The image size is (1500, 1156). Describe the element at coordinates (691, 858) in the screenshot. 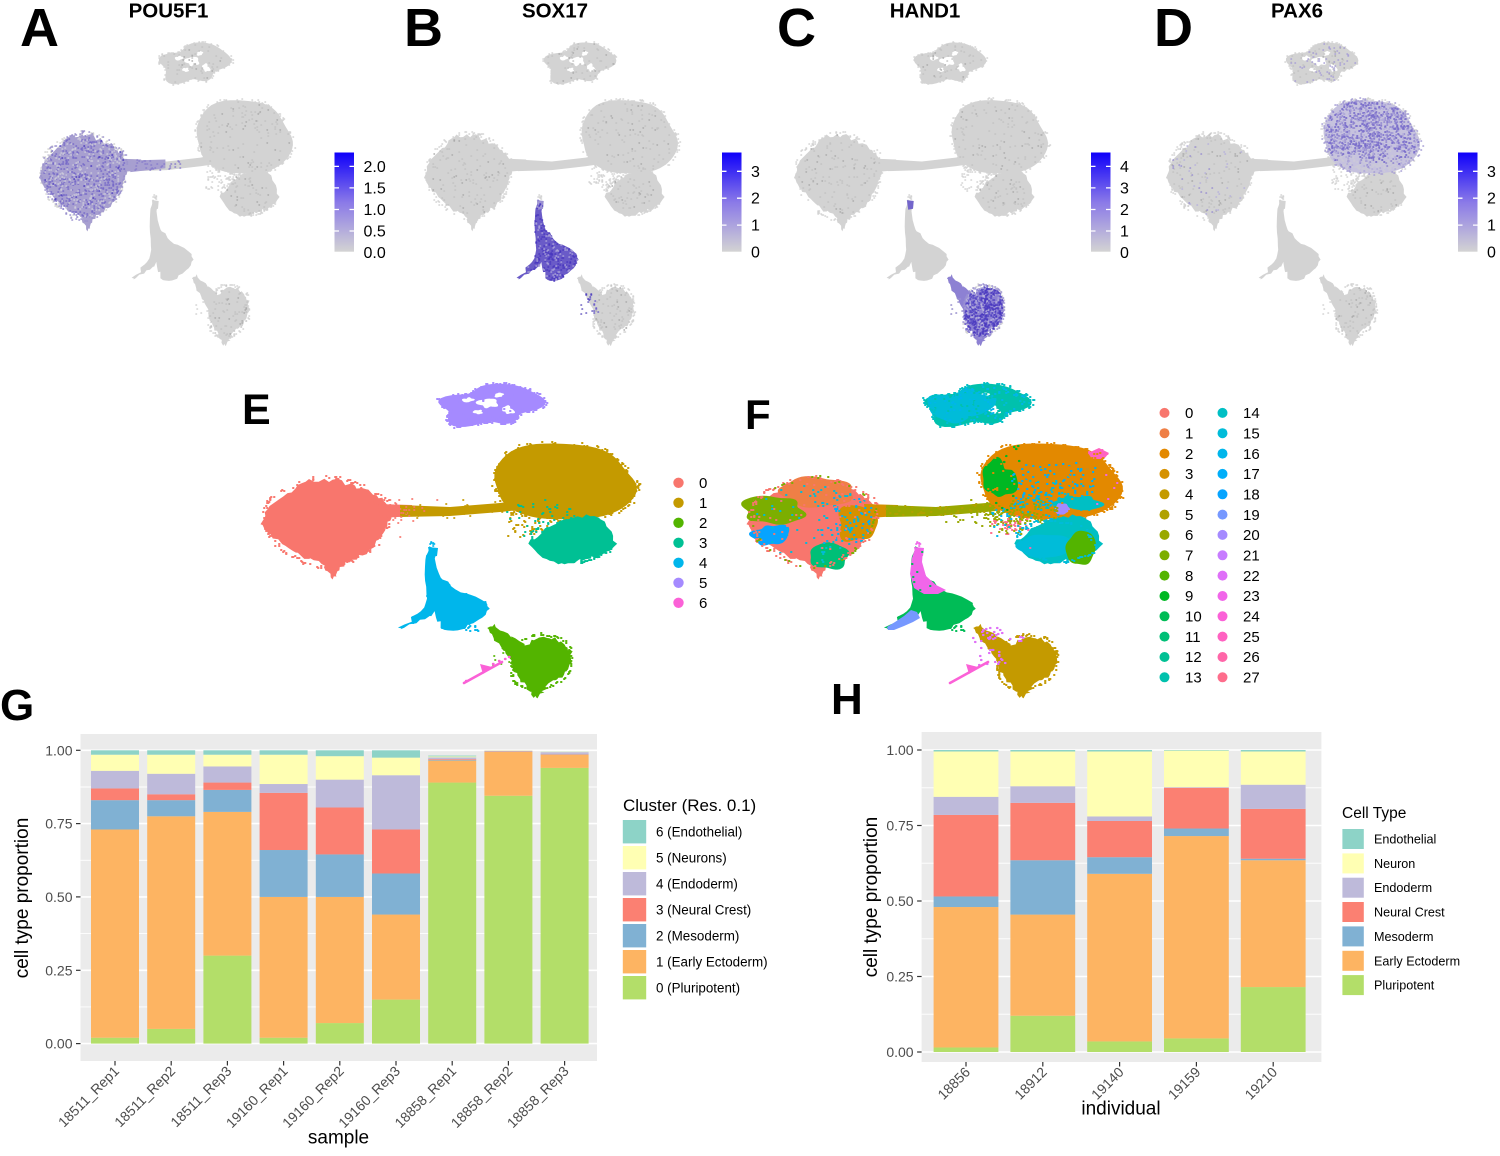

I see `svg-text: 5 (Neurons)` at that location.